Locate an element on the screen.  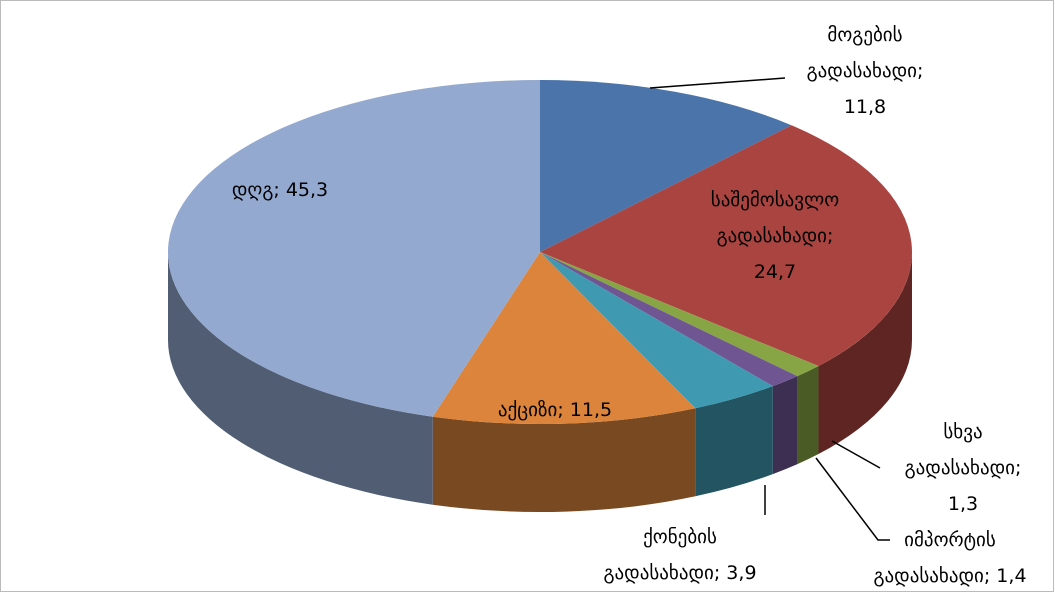
data-label: სხვა გადასახადი; 1,3 is located at coordinates (963, 468).